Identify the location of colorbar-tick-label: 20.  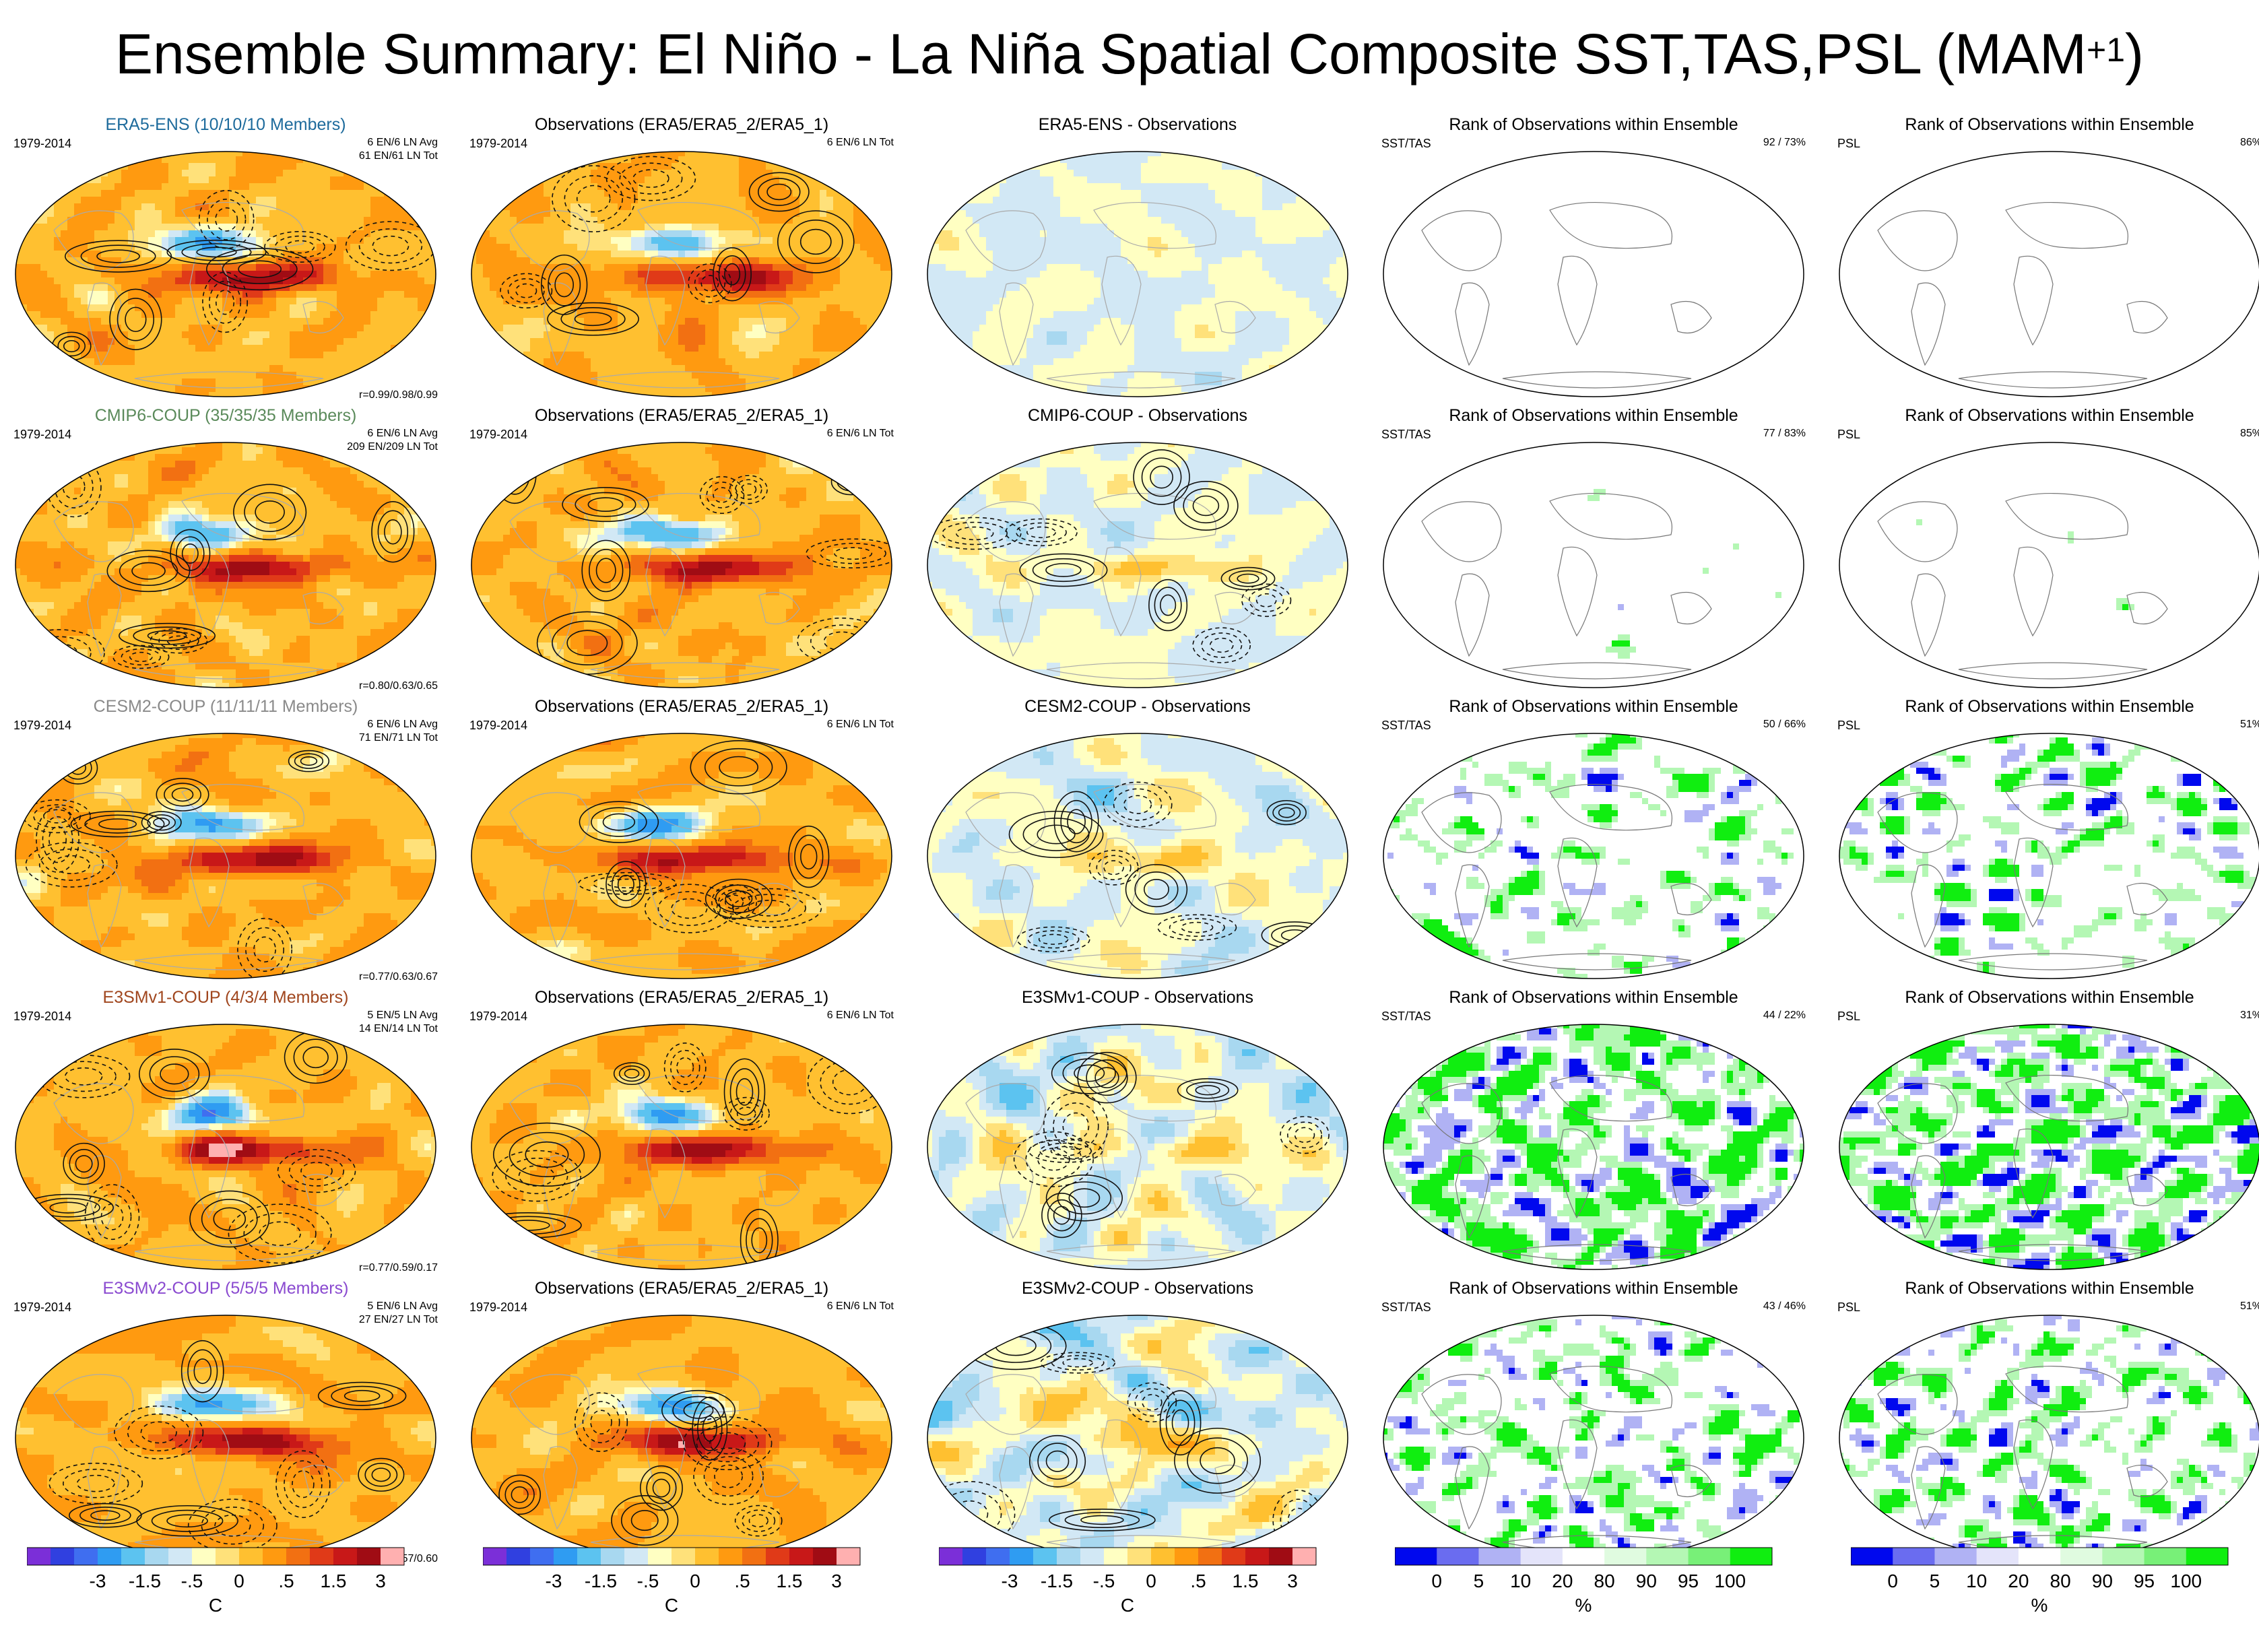
(1563, 1581).